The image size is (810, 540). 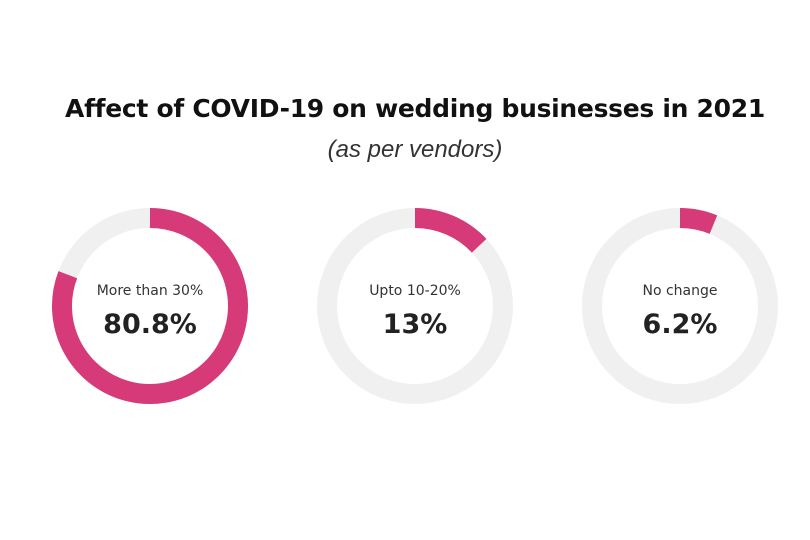 What do you see at coordinates (415, 291) in the screenshot?
I see `donut-label: Upto 10-20%` at bounding box center [415, 291].